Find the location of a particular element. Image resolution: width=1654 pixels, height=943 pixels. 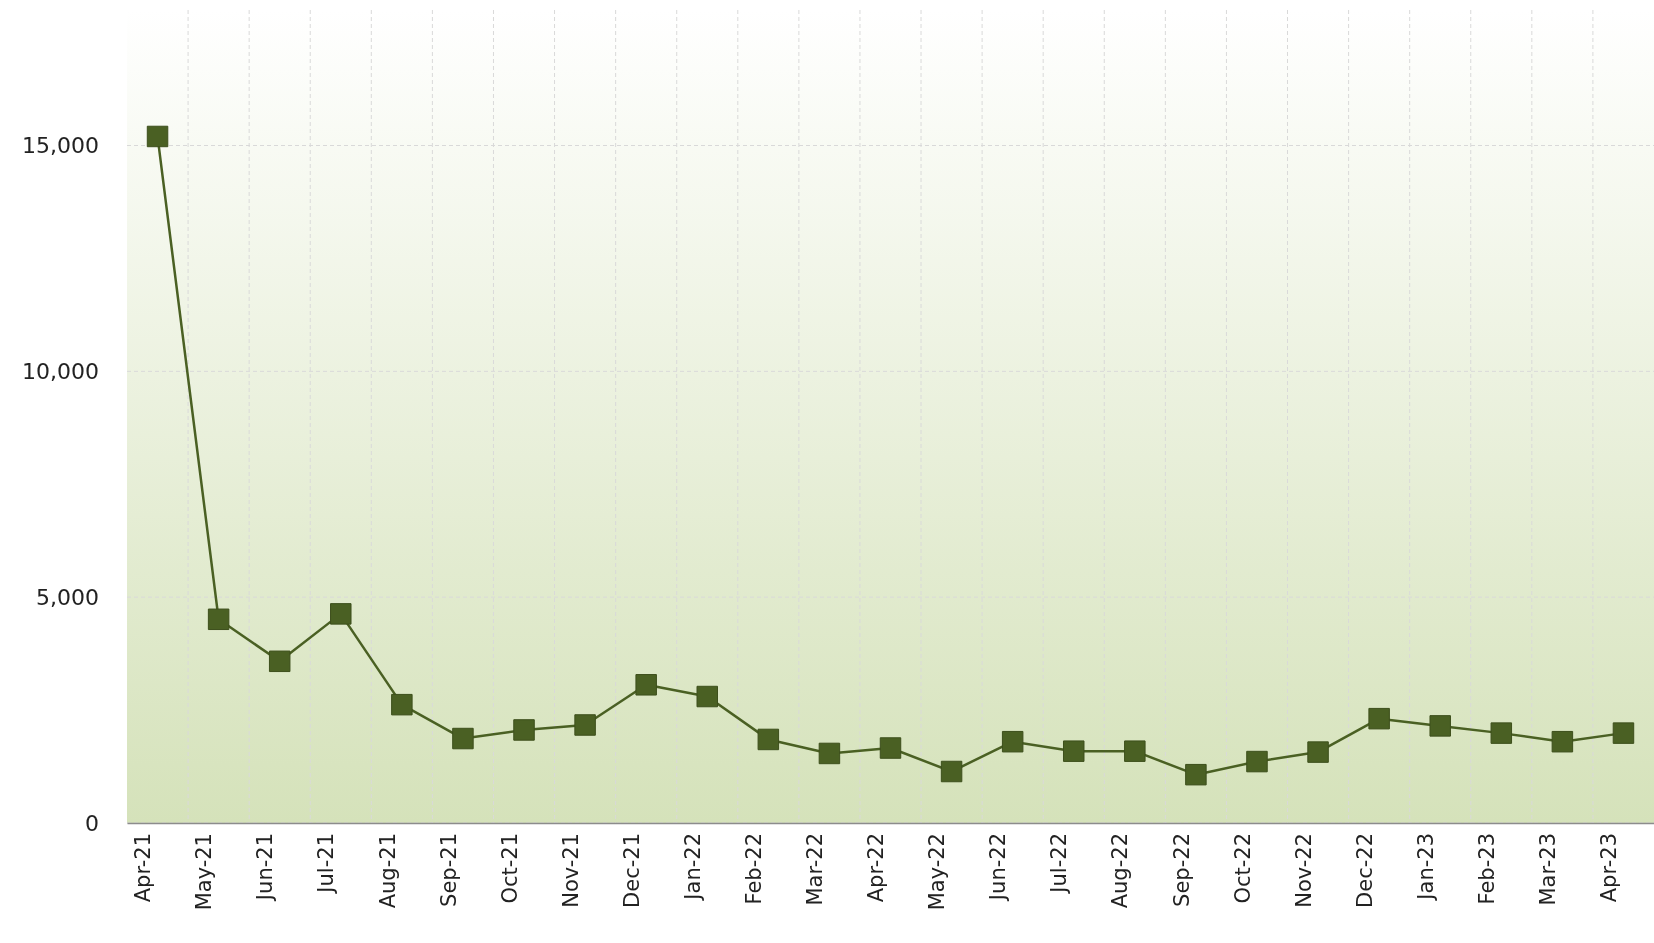

x-tick-label: Sep-21 is located at coordinates (448, 870).